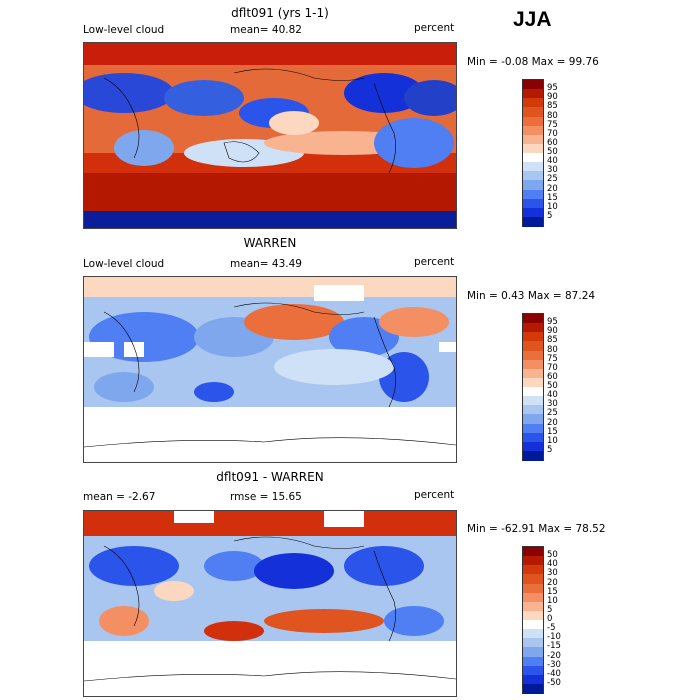 Image resolution: width=700 pixels, height=700 pixels. I want to click on panel-1-colorbar-labels: 95 90 85 80 75 70 60 50 40 30 25 20 15 10 5, so click(567, 152).